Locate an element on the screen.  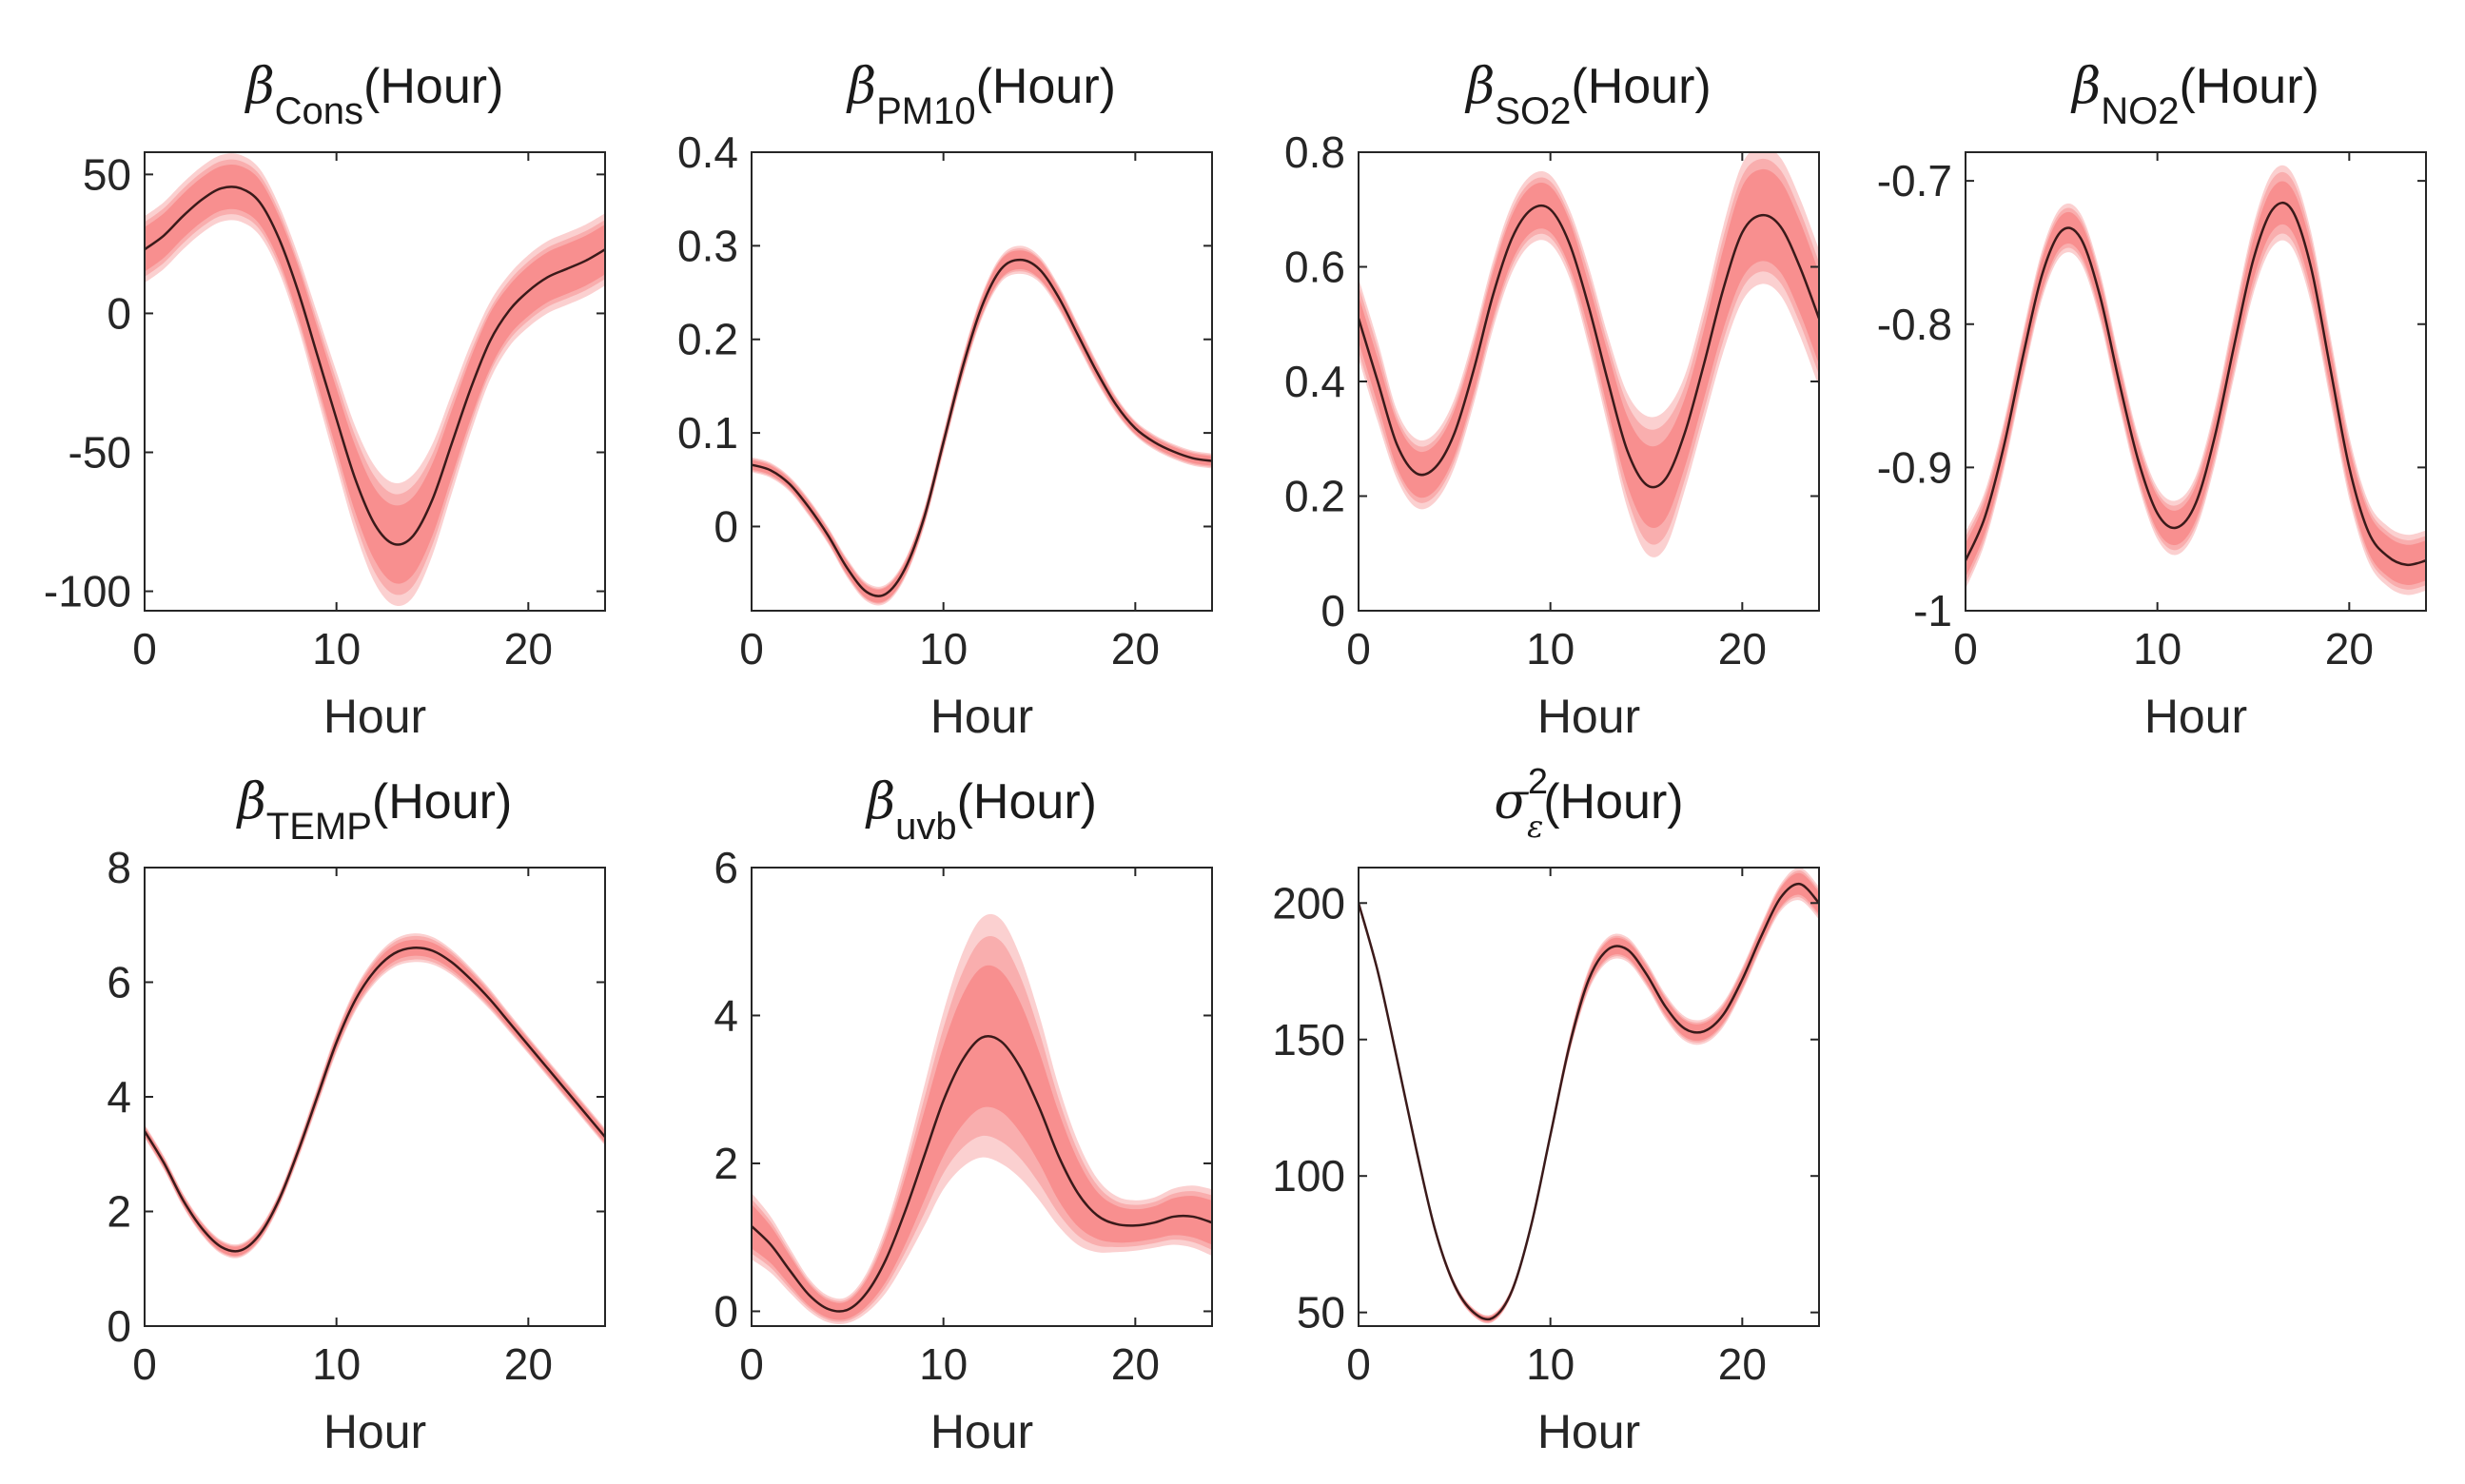
chart-title: βuvb(Hour) is located at coordinates (981, 810).